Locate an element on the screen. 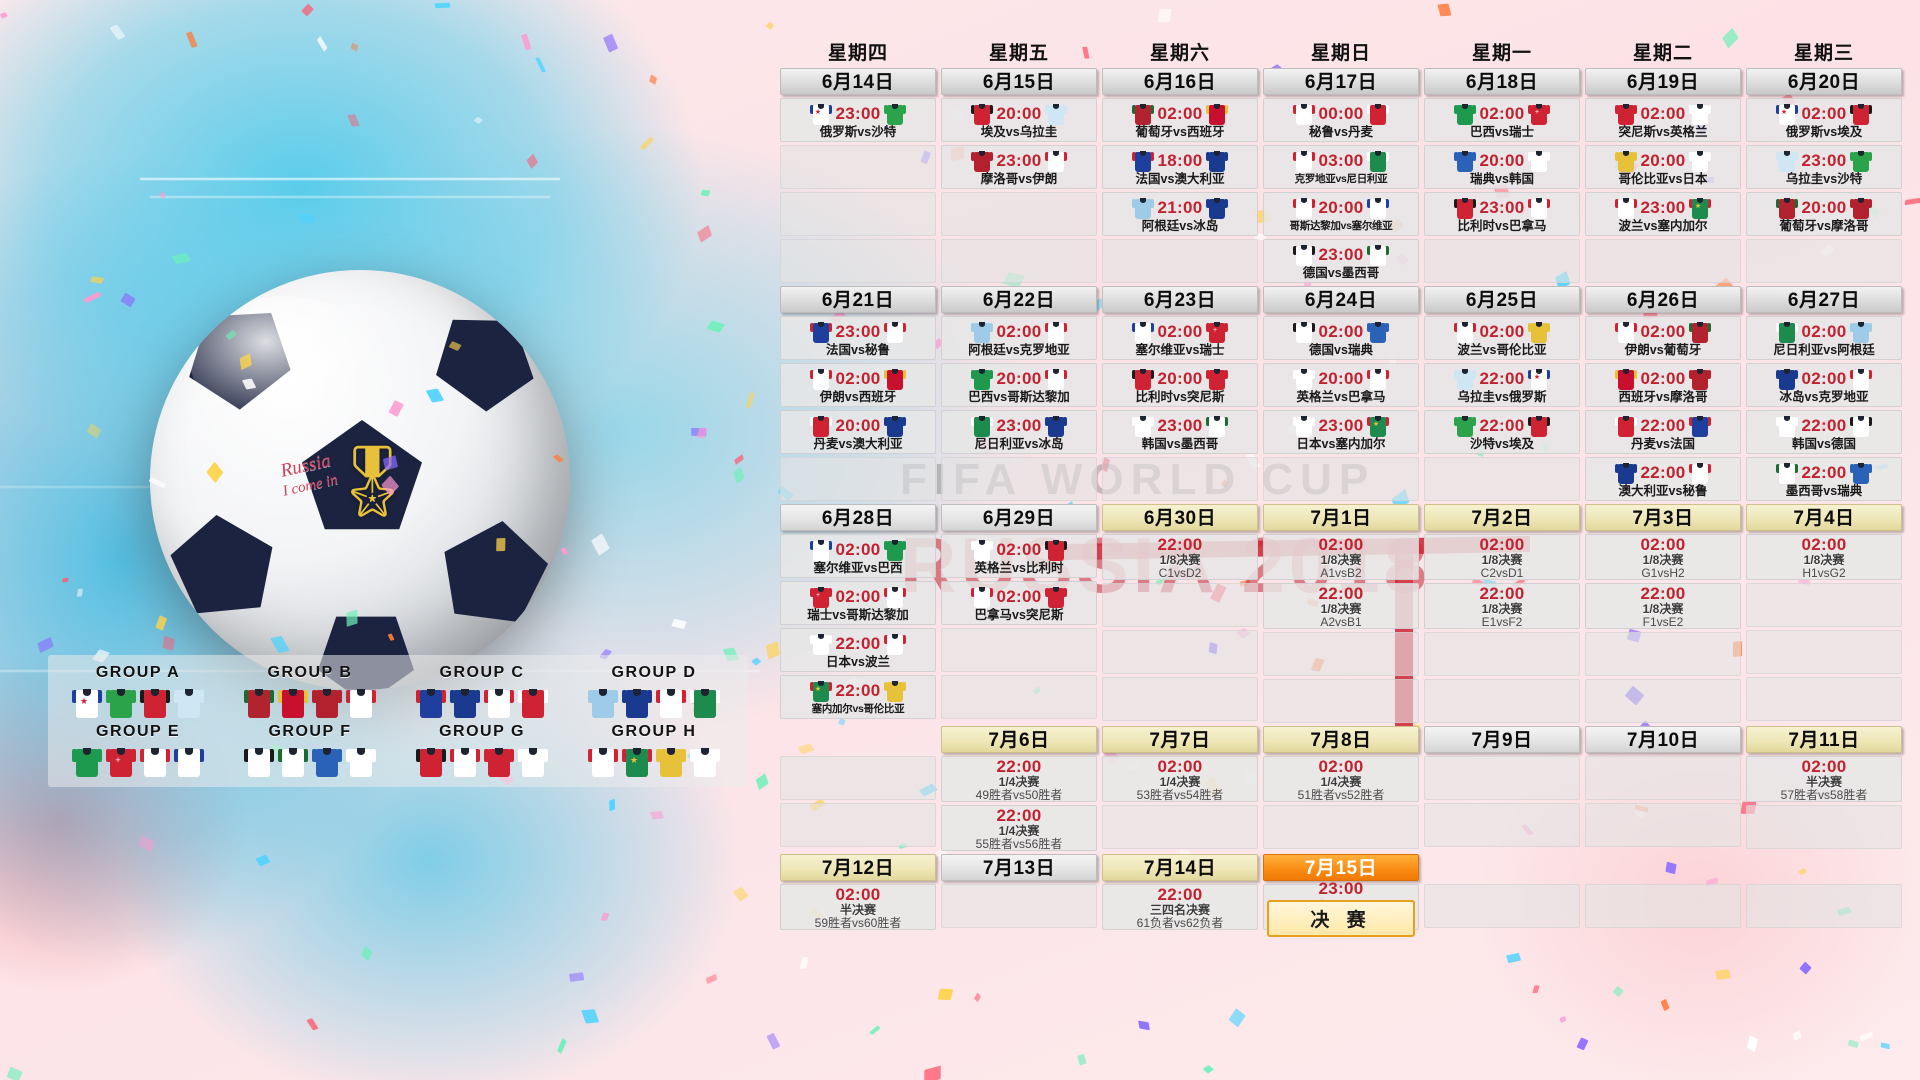  date-header-6月22日: 6月22日 is located at coordinates (1019, 299).